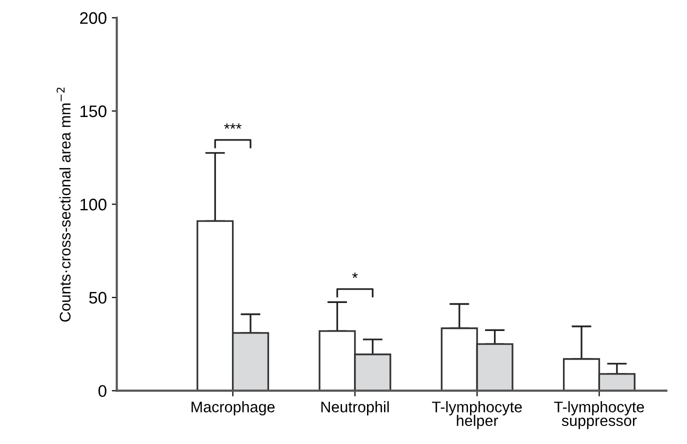 The width and height of the screenshot is (687, 444). Describe the element at coordinates (355, 408) in the screenshot. I see `x-tick-label: Neutrophil` at that location.